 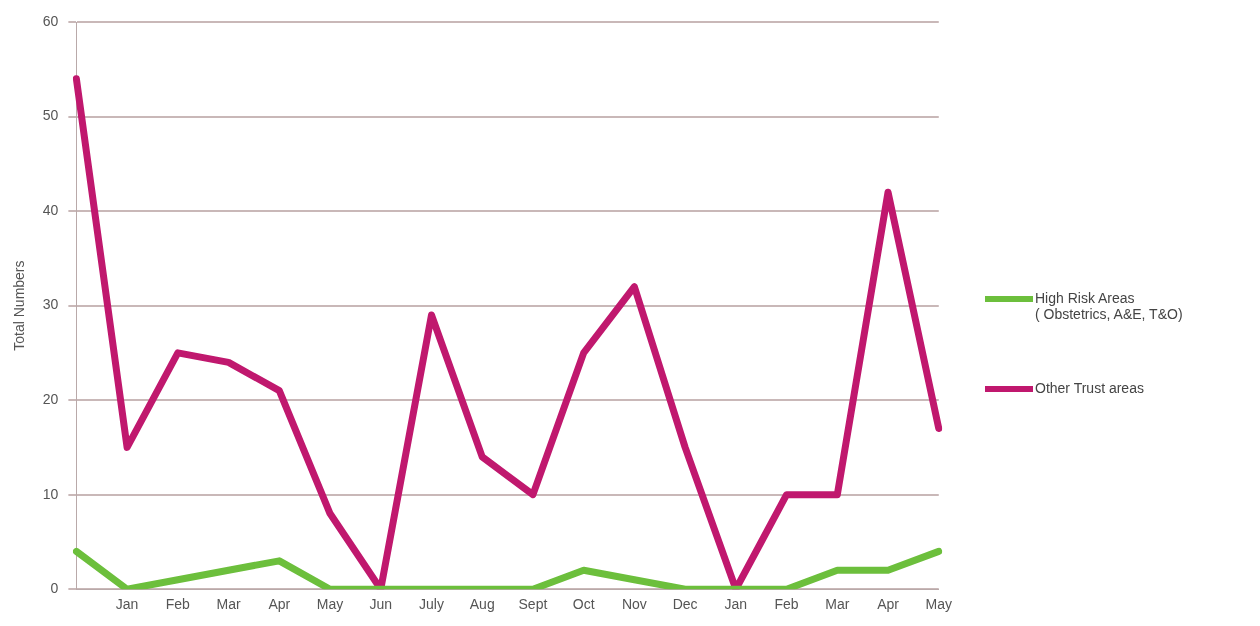 What do you see at coordinates (50, 398) in the screenshot?
I see `y-tick-label: 20` at bounding box center [50, 398].